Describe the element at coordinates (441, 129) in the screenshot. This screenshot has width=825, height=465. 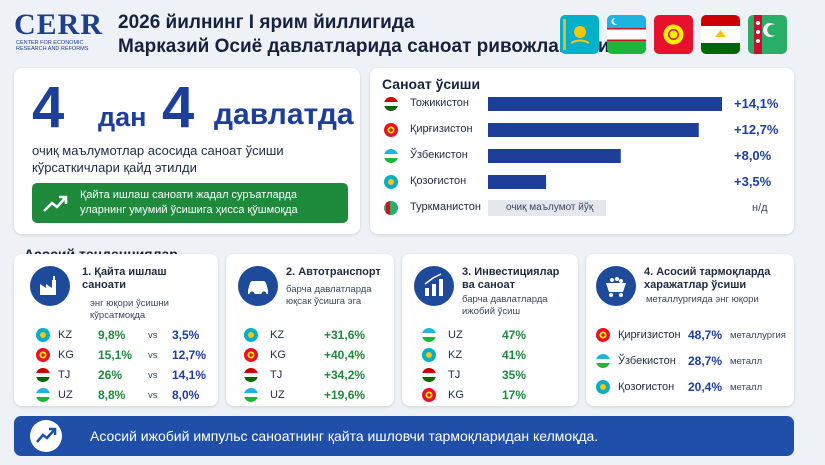
I see `category-label: Қирғизистон` at that location.